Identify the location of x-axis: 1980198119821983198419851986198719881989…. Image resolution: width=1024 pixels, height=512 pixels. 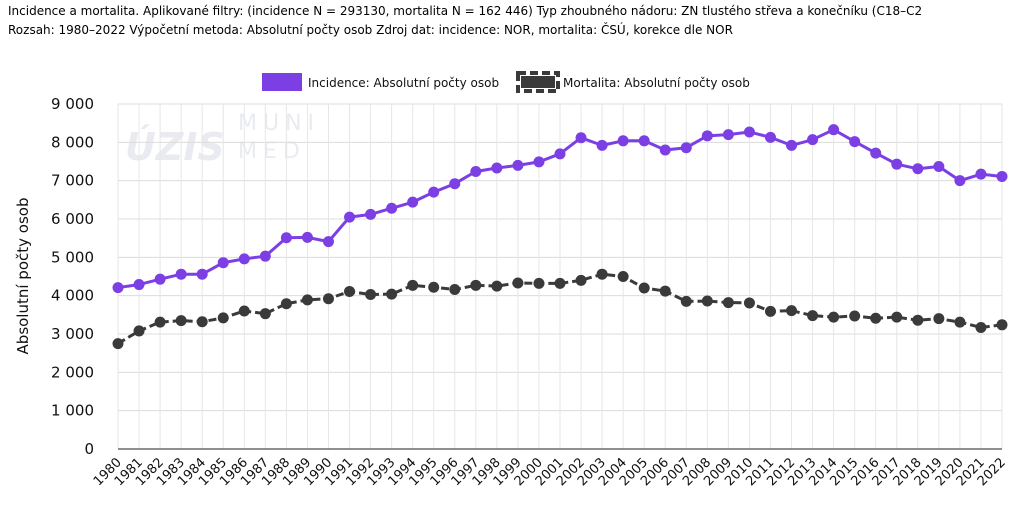
(550, 468).